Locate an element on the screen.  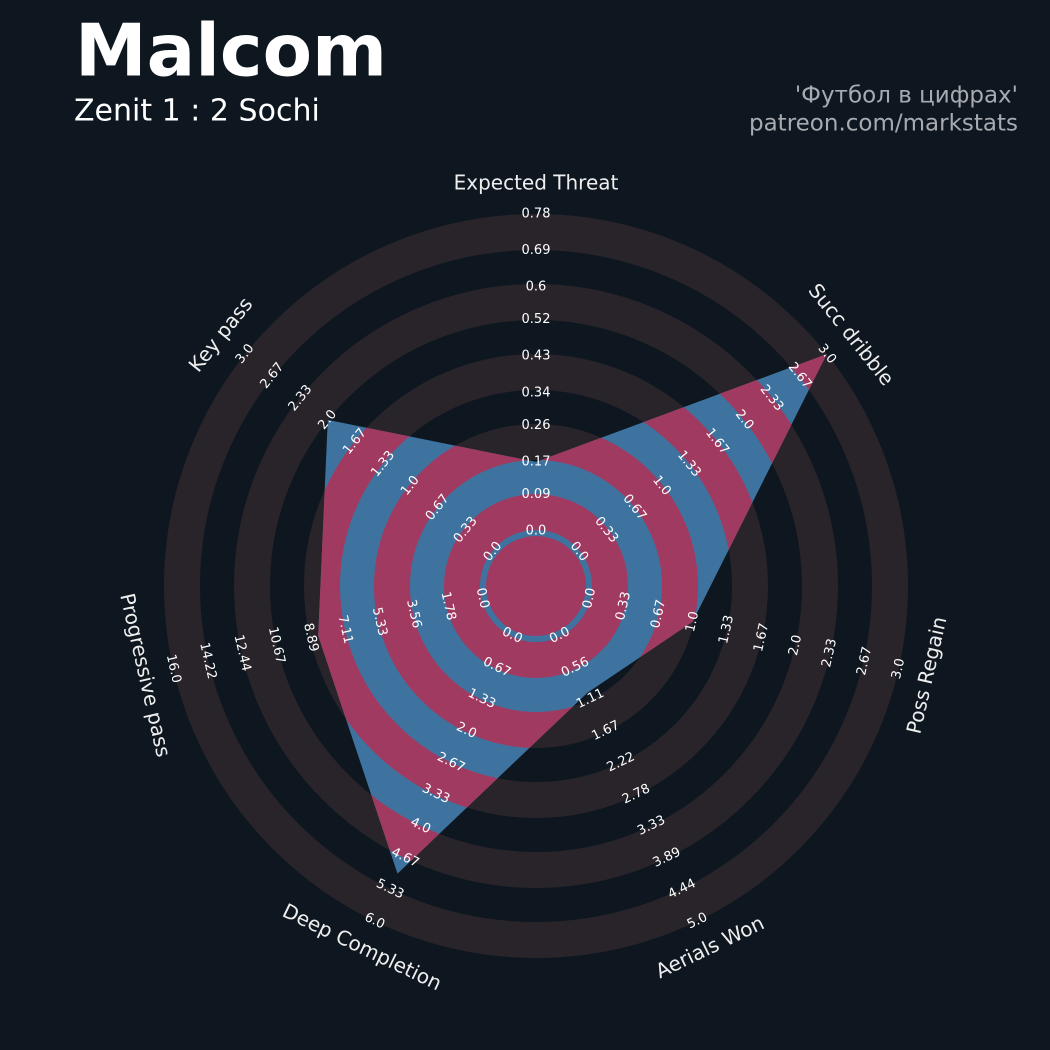
tick-label: 0.09 is located at coordinates (536, 494).